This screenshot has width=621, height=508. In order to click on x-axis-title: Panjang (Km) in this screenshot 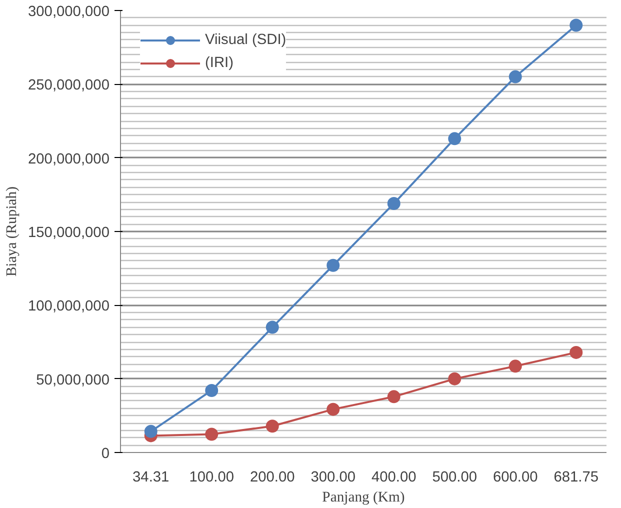, I will do `click(363, 498)`.